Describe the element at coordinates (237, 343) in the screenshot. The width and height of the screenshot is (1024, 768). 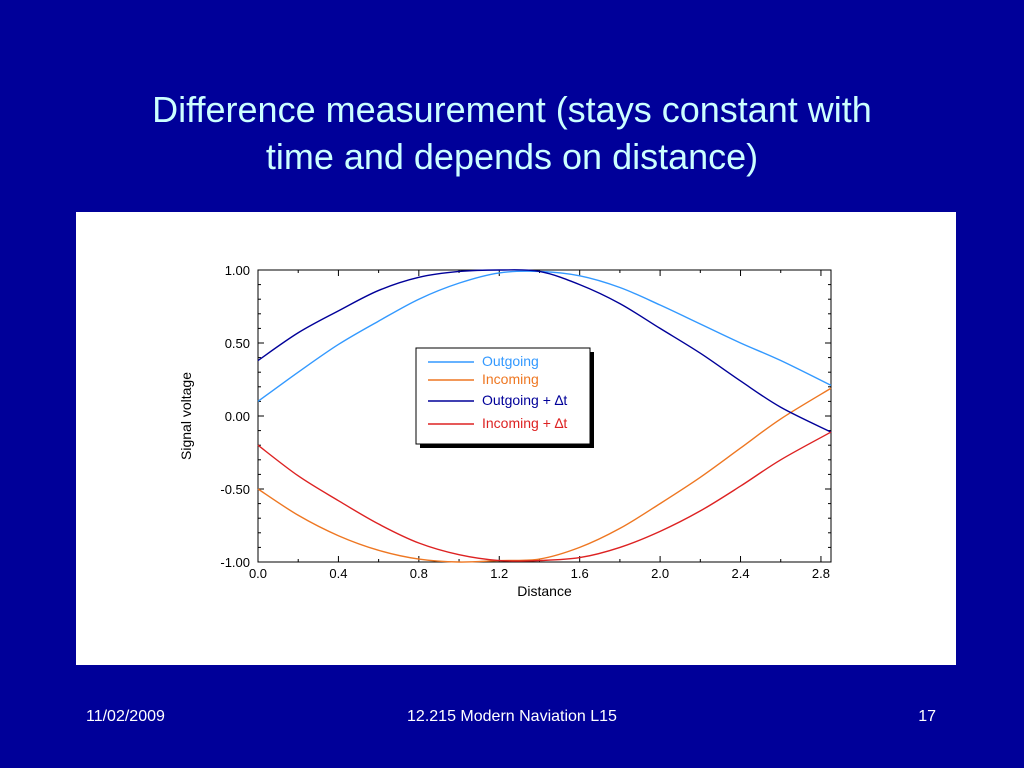
I see `y-tick-label: 0.50` at that location.